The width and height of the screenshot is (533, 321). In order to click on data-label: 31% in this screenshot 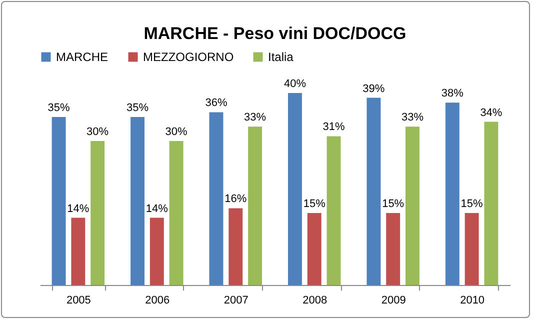, I will do `click(333, 127)`.